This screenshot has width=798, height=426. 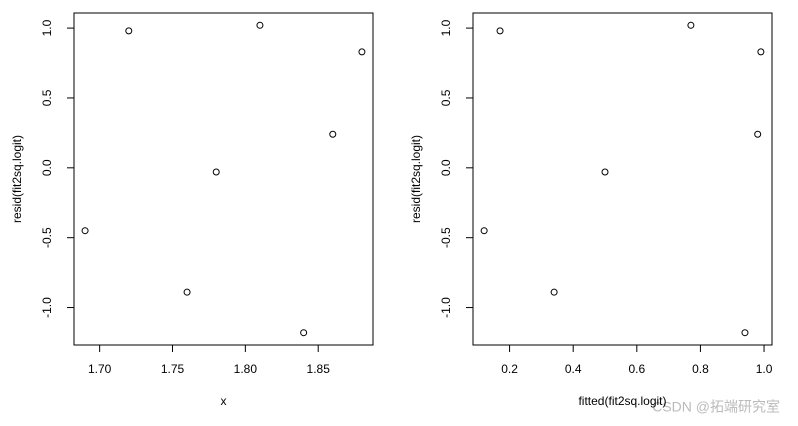 What do you see at coordinates (246, 369) in the screenshot?
I see `x-tick-label: 1.80` at bounding box center [246, 369].